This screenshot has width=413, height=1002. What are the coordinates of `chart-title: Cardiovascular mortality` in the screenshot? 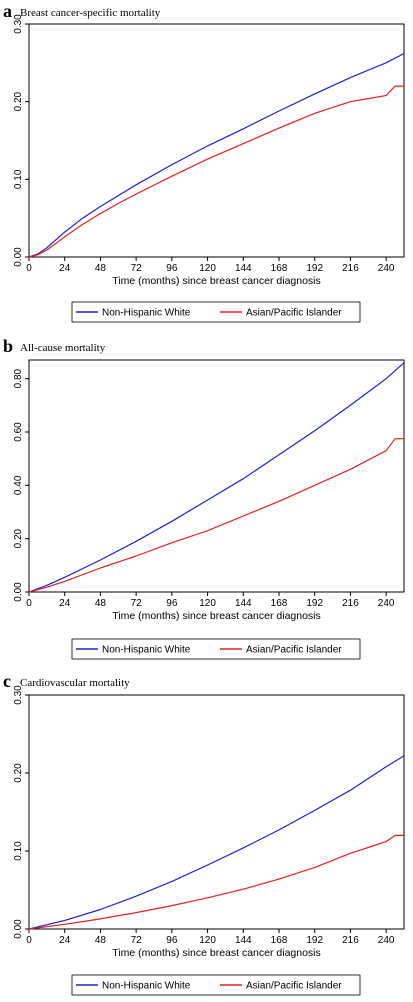 It's located at (75, 683).